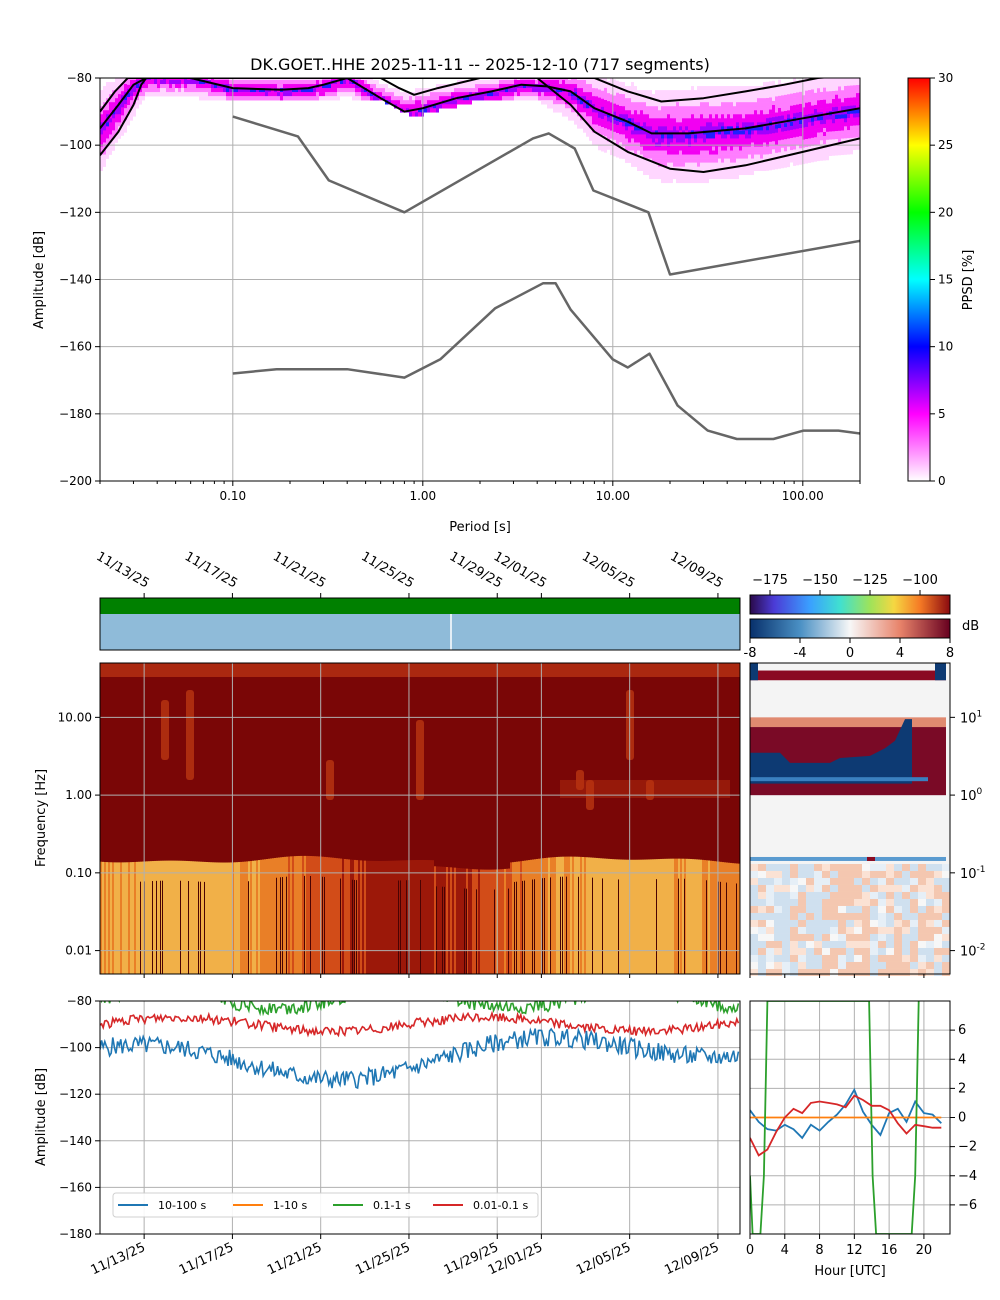 The width and height of the screenshot is (1000, 1300). I want to click on spectrogram-dark-streak, so click(188, 927).